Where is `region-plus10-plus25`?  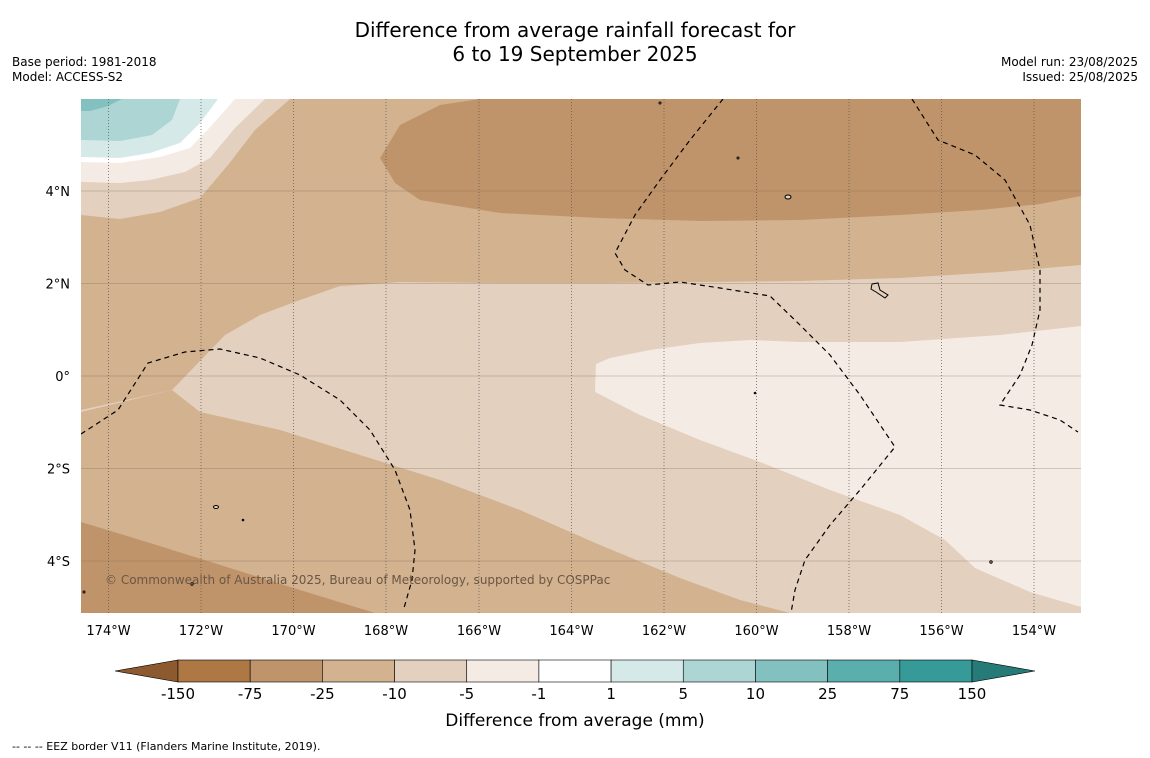 region-plus10-plus25 is located at coordinates (101, 105).